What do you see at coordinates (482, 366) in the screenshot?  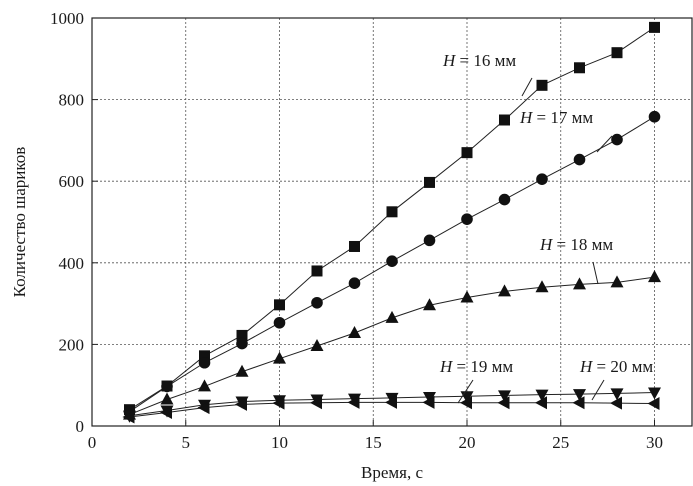 I see `annotation-value: = 19 мм` at bounding box center [482, 366].